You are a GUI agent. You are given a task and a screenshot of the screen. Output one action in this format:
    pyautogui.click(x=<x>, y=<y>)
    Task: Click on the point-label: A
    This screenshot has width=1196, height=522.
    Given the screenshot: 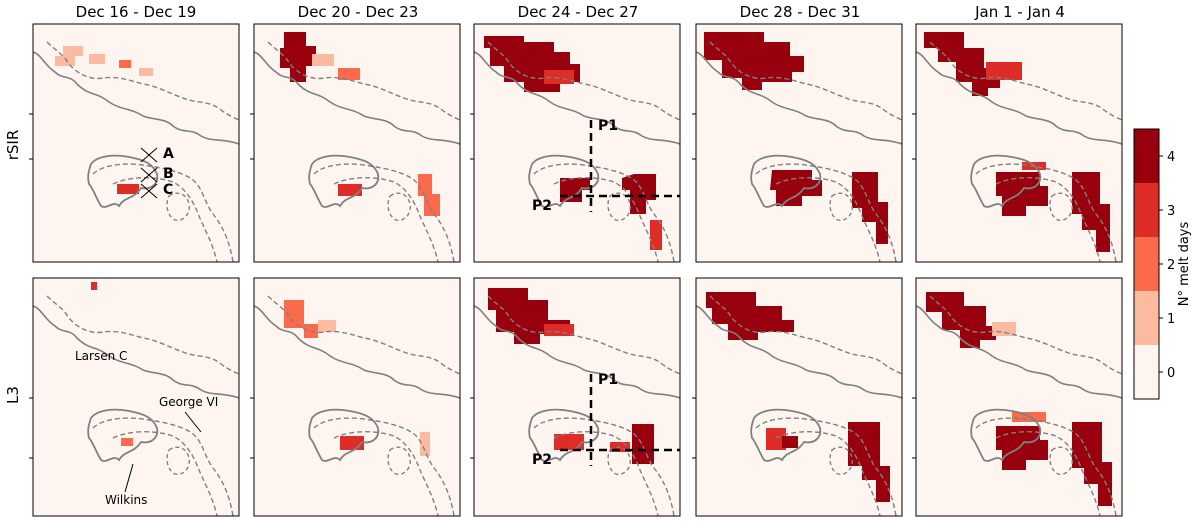 What is the action you would take?
    pyautogui.click(x=168, y=154)
    